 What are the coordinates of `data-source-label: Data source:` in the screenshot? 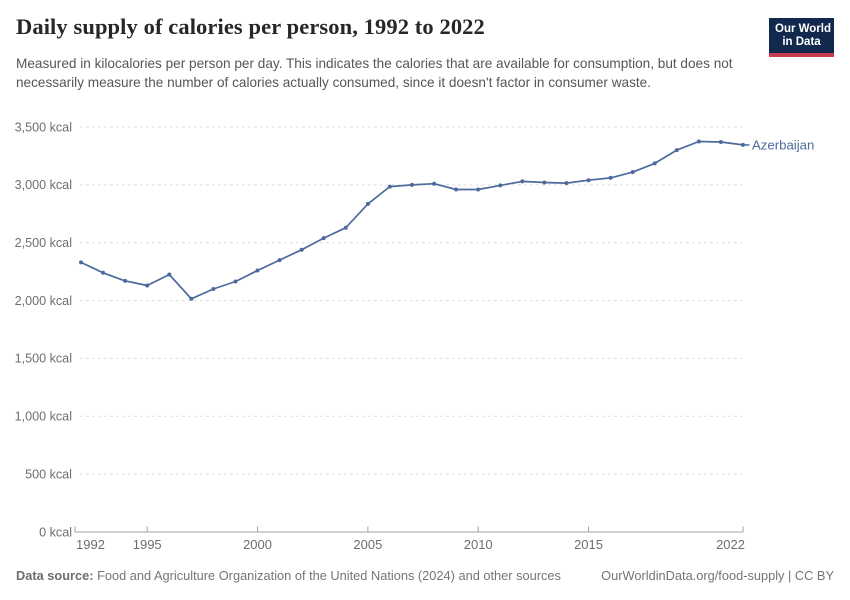 It's located at (55, 575).